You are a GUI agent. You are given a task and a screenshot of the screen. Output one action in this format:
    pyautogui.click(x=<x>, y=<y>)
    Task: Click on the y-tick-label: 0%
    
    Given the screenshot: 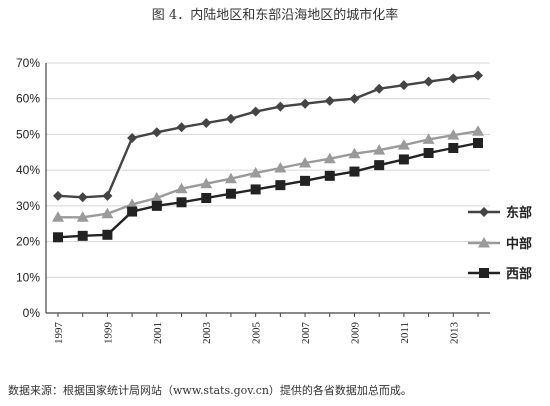 What is the action you would take?
    pyautogui.click(x=32, y=313)
    